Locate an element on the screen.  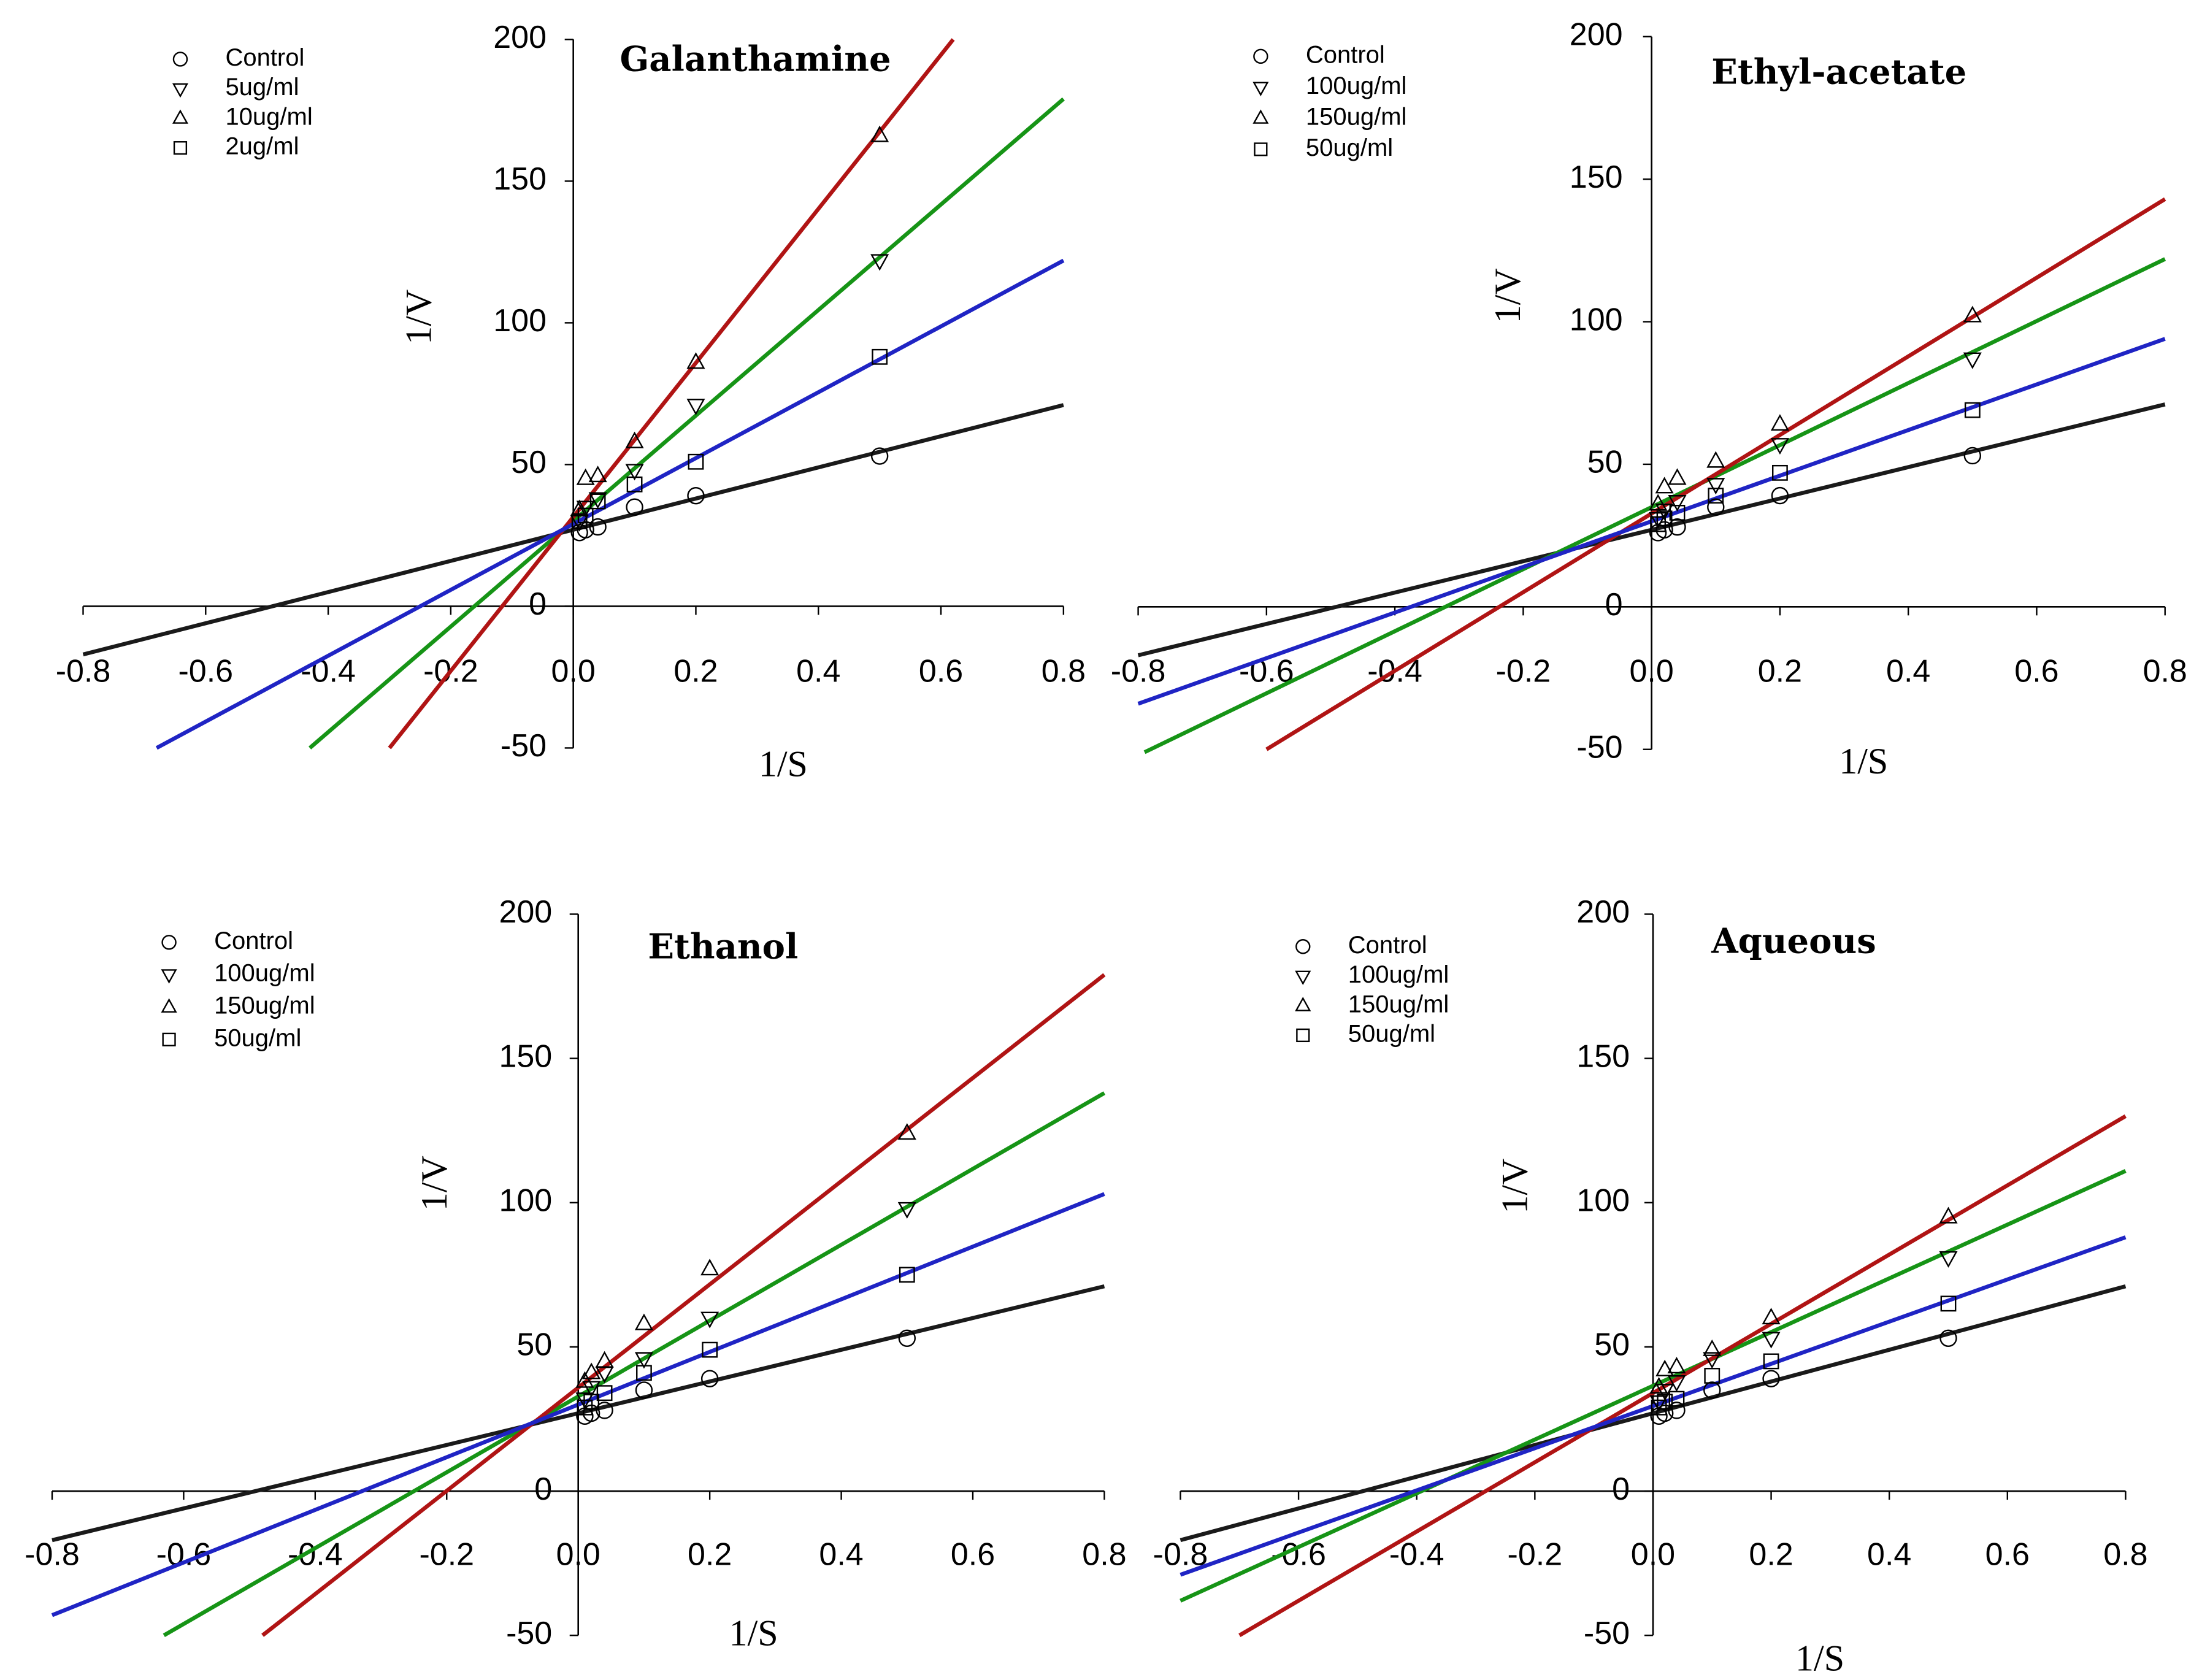
series-line-50ug-ml is located at coordinates (1651, 521).